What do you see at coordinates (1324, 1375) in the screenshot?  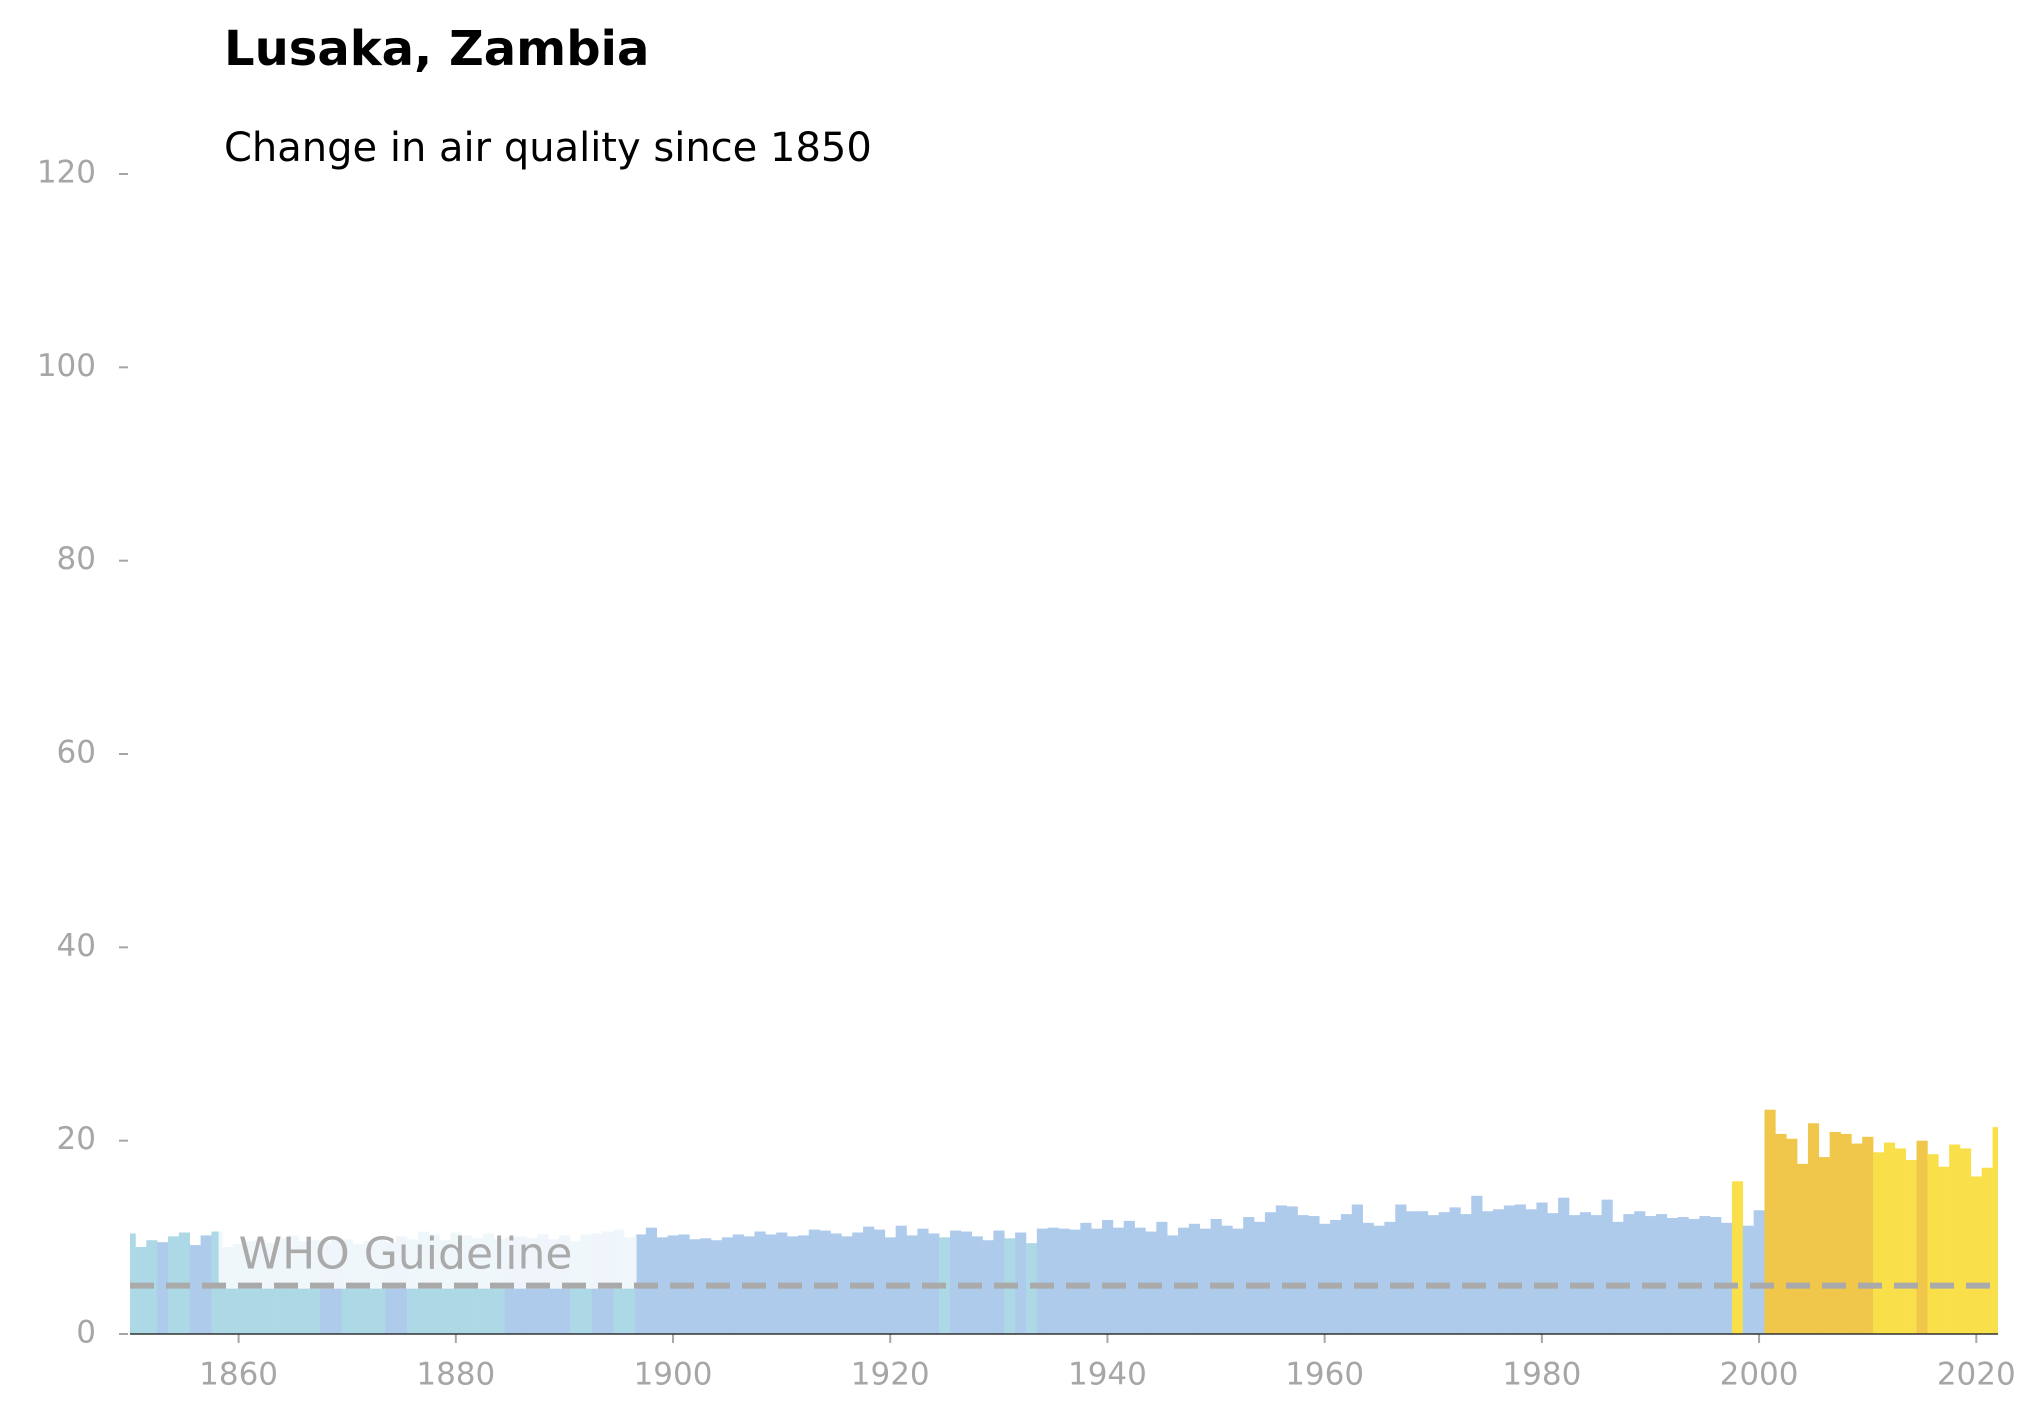 I see `x-tick-label: 1960` at bounding box center [1324, 1375].